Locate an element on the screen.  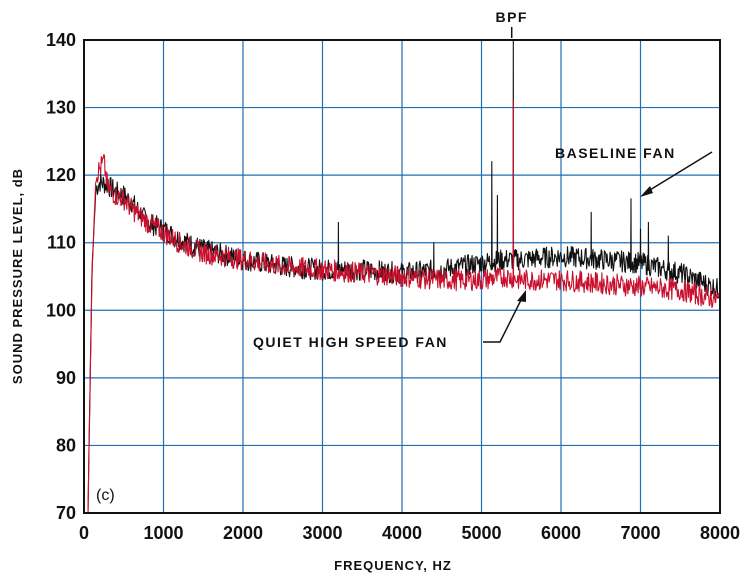
baseline-fan-arrow is located at coordinates (678, 172).